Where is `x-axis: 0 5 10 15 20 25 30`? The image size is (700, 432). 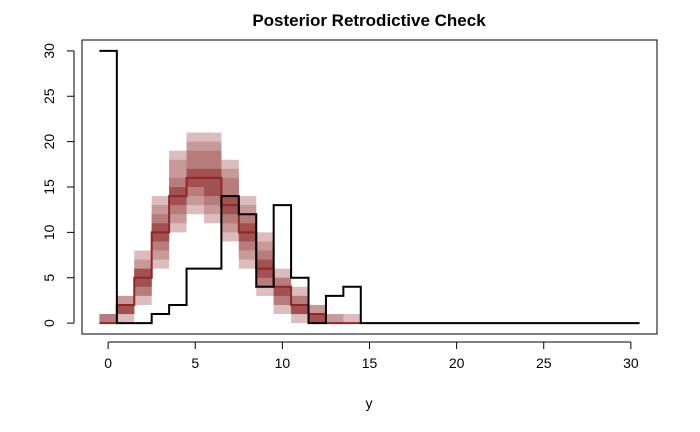
x-axis: 0 5 10 15 20 25 30 is located at coordinates (371, 356).